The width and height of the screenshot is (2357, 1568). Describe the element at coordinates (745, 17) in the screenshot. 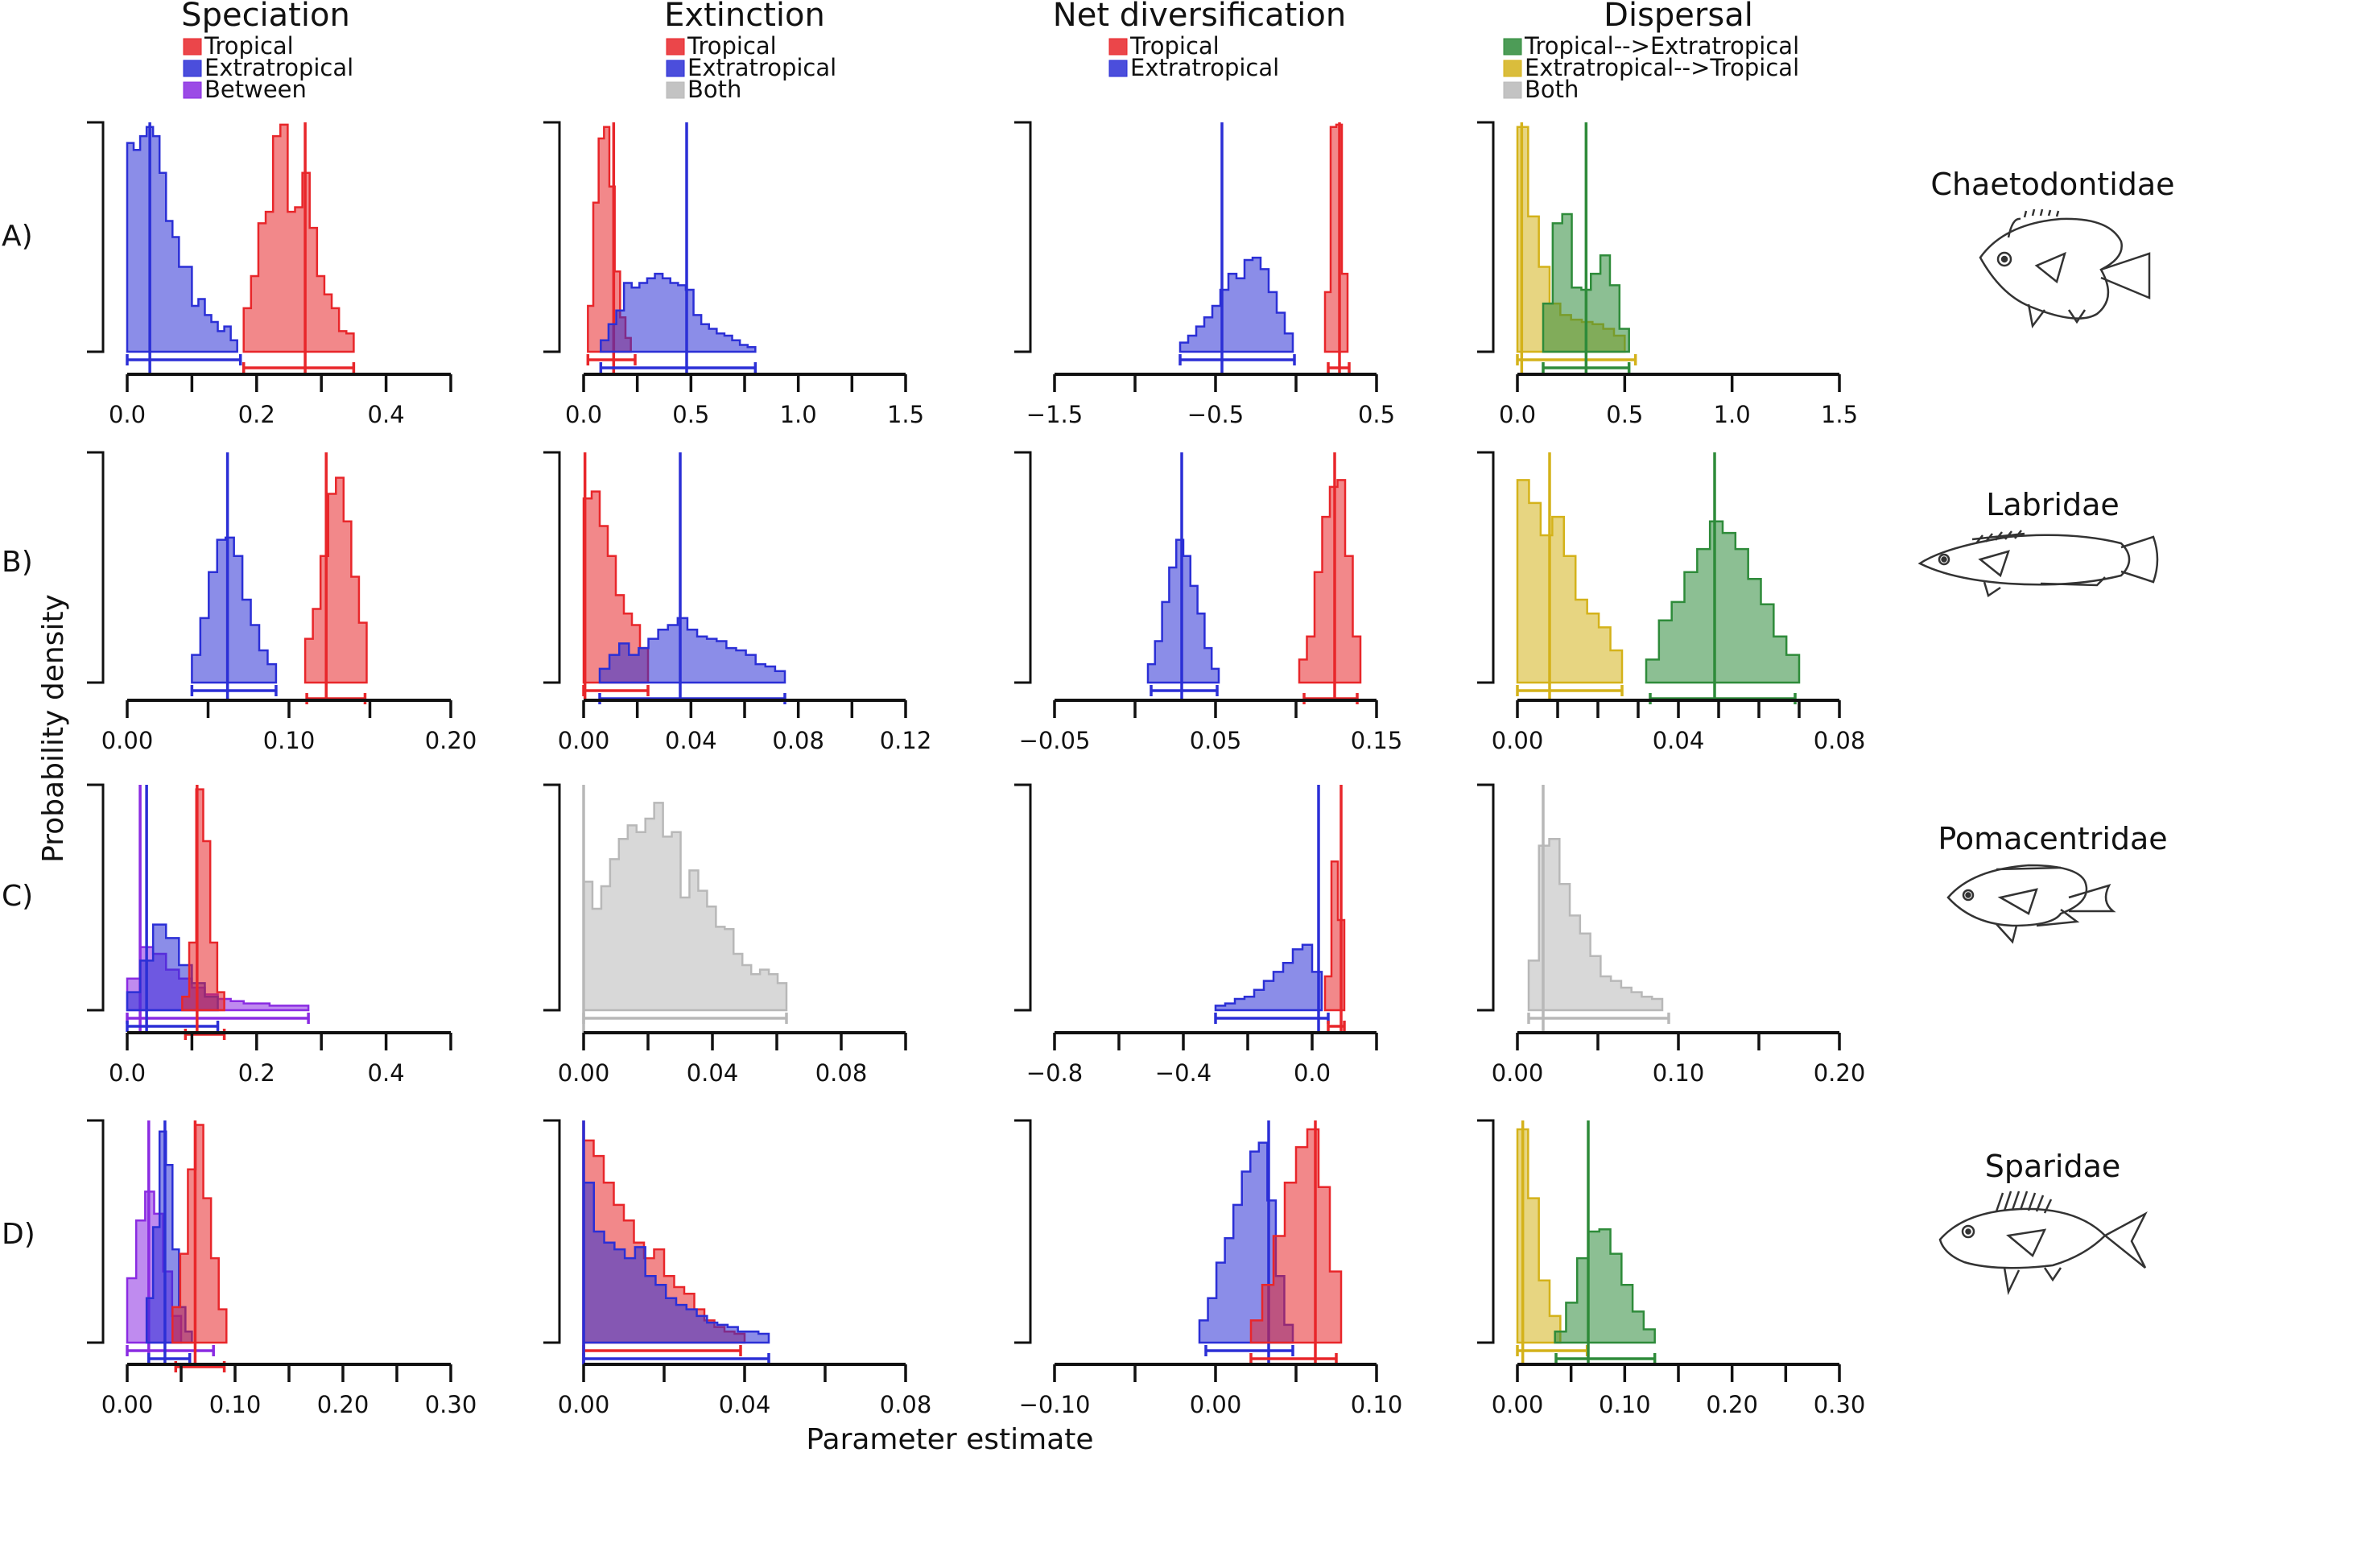

I see `col-title-extinction: Extinction` at that location.